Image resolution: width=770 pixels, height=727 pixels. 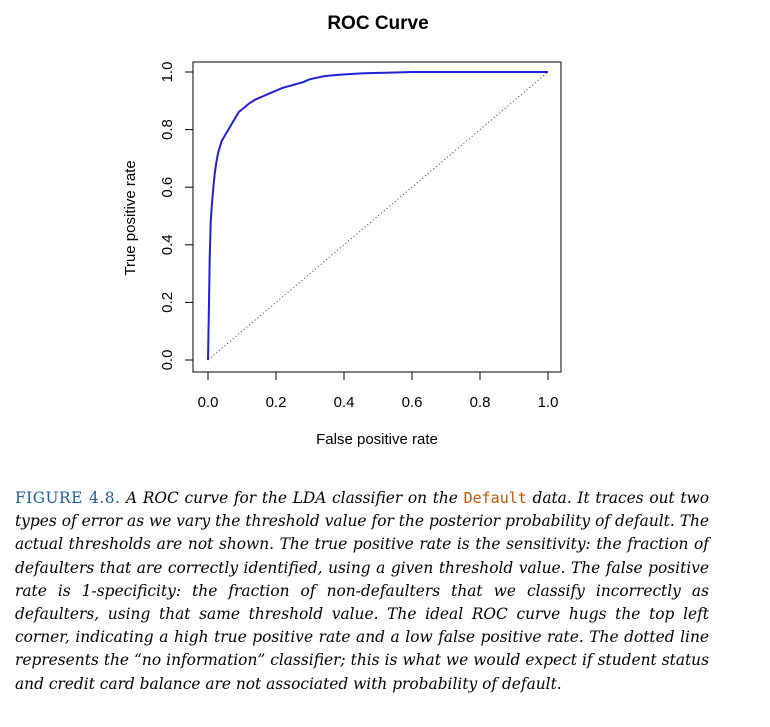 I want to click on x-tick-label: 1.0, so click(x=548, y=402).